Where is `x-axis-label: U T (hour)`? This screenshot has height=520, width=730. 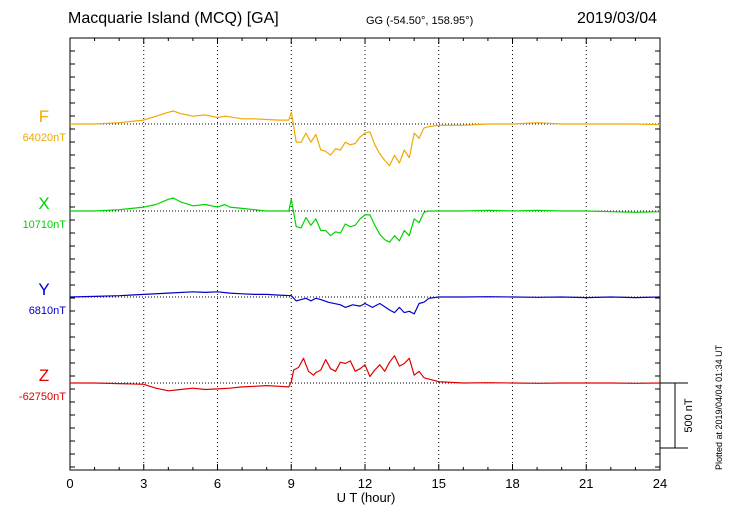 x-axis-label: U T (hour) is located at coordinates (366, 497).